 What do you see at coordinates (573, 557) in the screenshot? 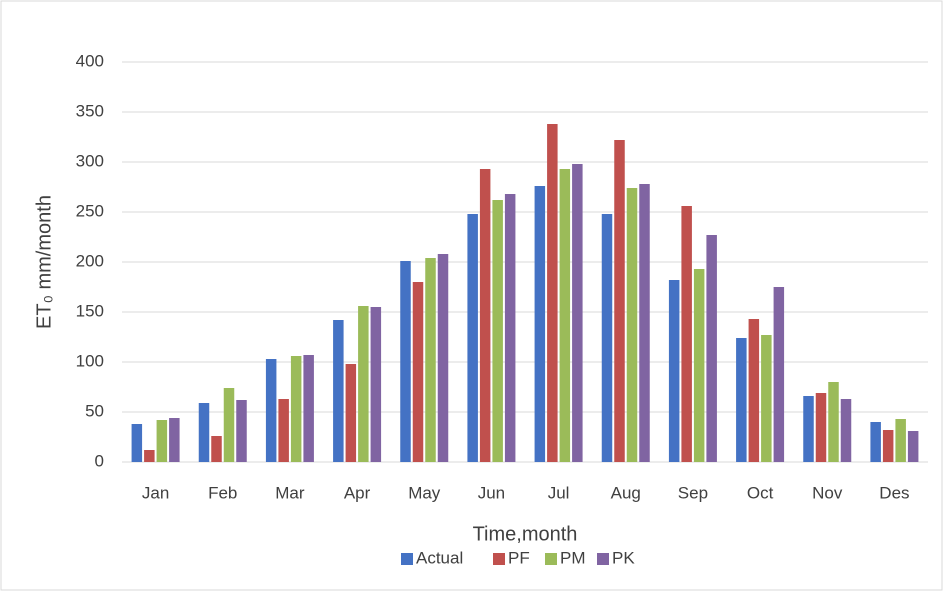
I see `legend-label: PM` at bounding box center [573, 557].